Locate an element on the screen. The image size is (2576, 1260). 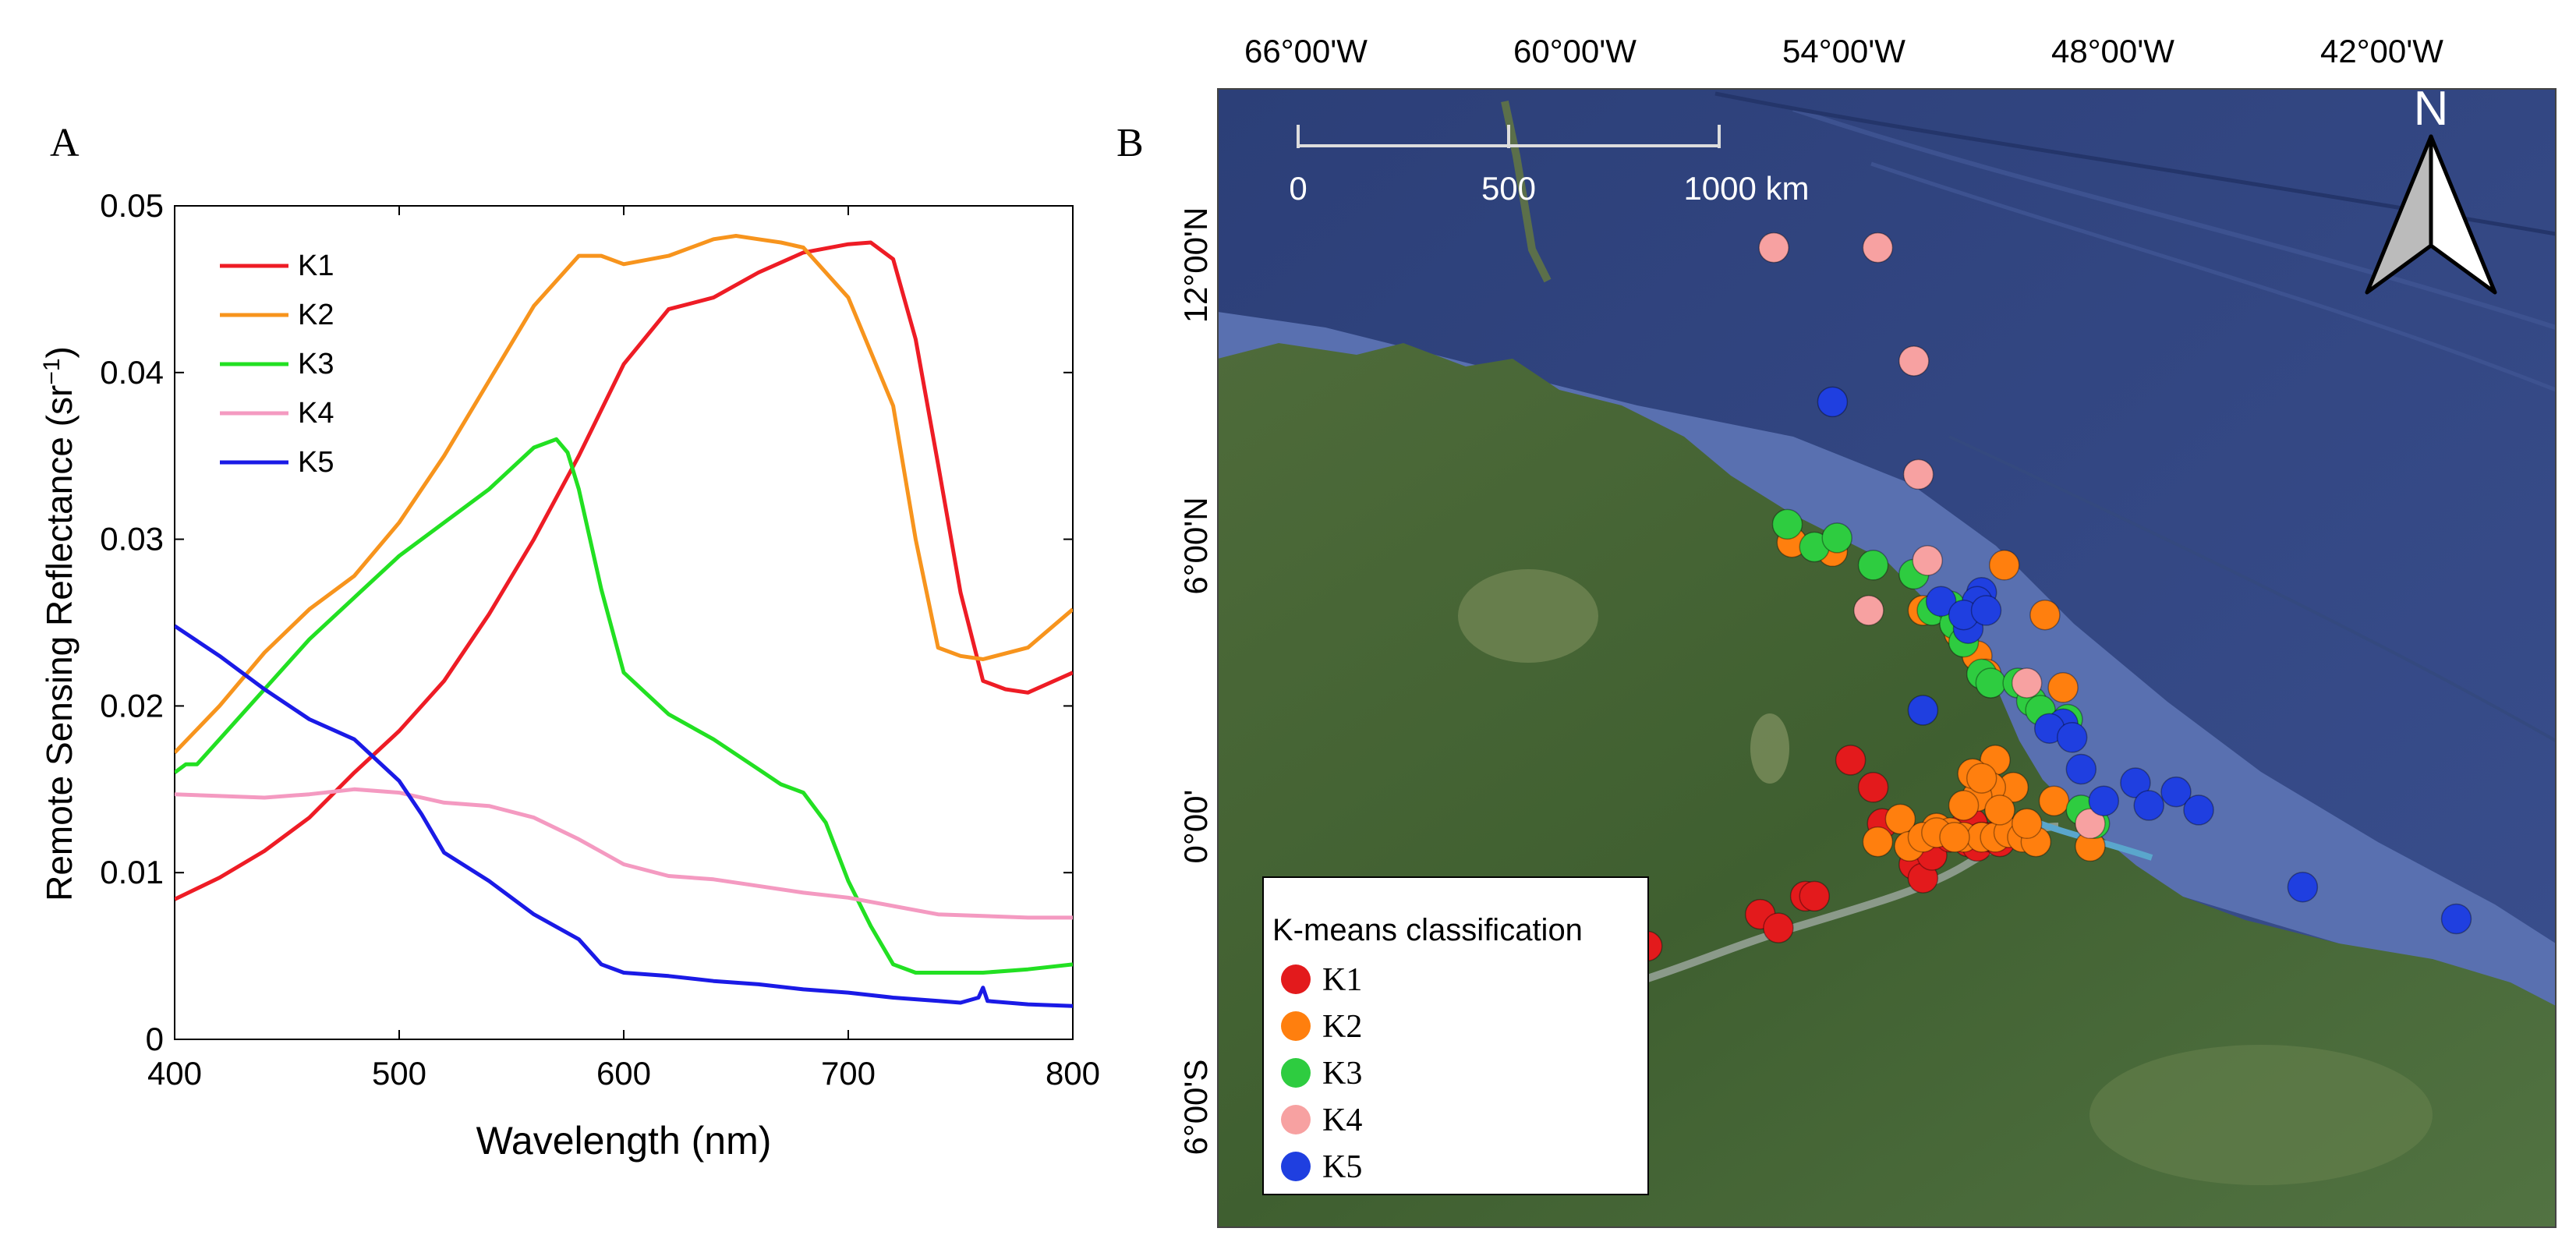
map-legend-label-k4: K4 is located at coordinates (1342, 1120).